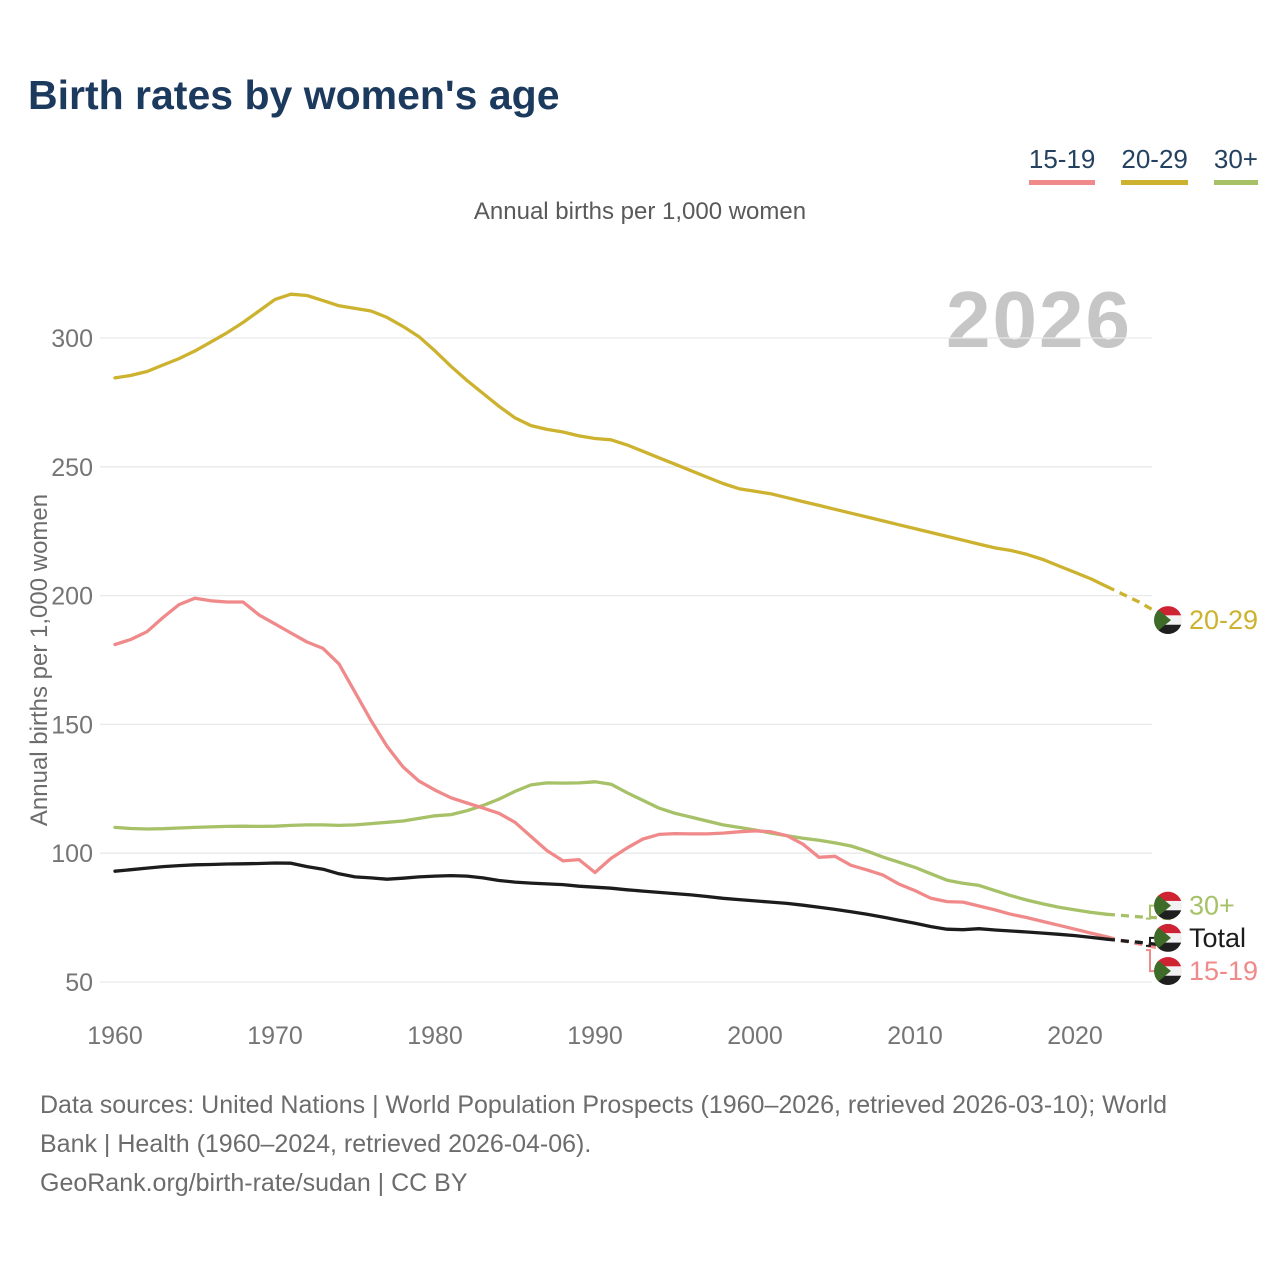  What do you see at coordinates (1039, 319) in the screenshot?
I see `year-watermark: 2026` at bounding box center [1039, 319].